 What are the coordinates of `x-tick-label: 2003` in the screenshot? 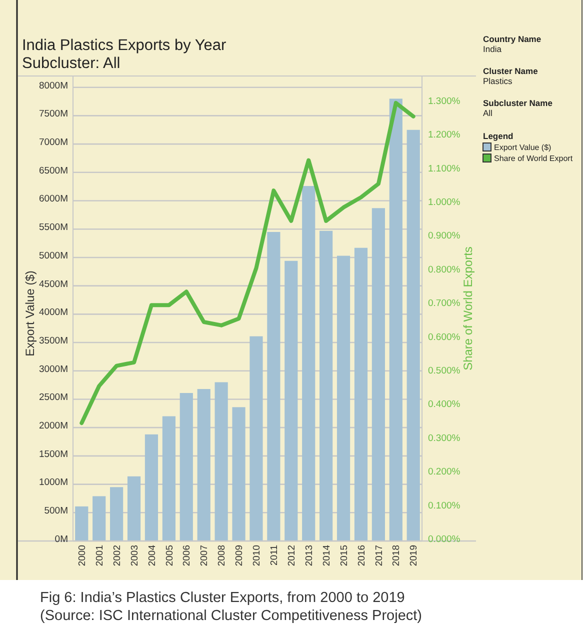 It's located at (134, 555).